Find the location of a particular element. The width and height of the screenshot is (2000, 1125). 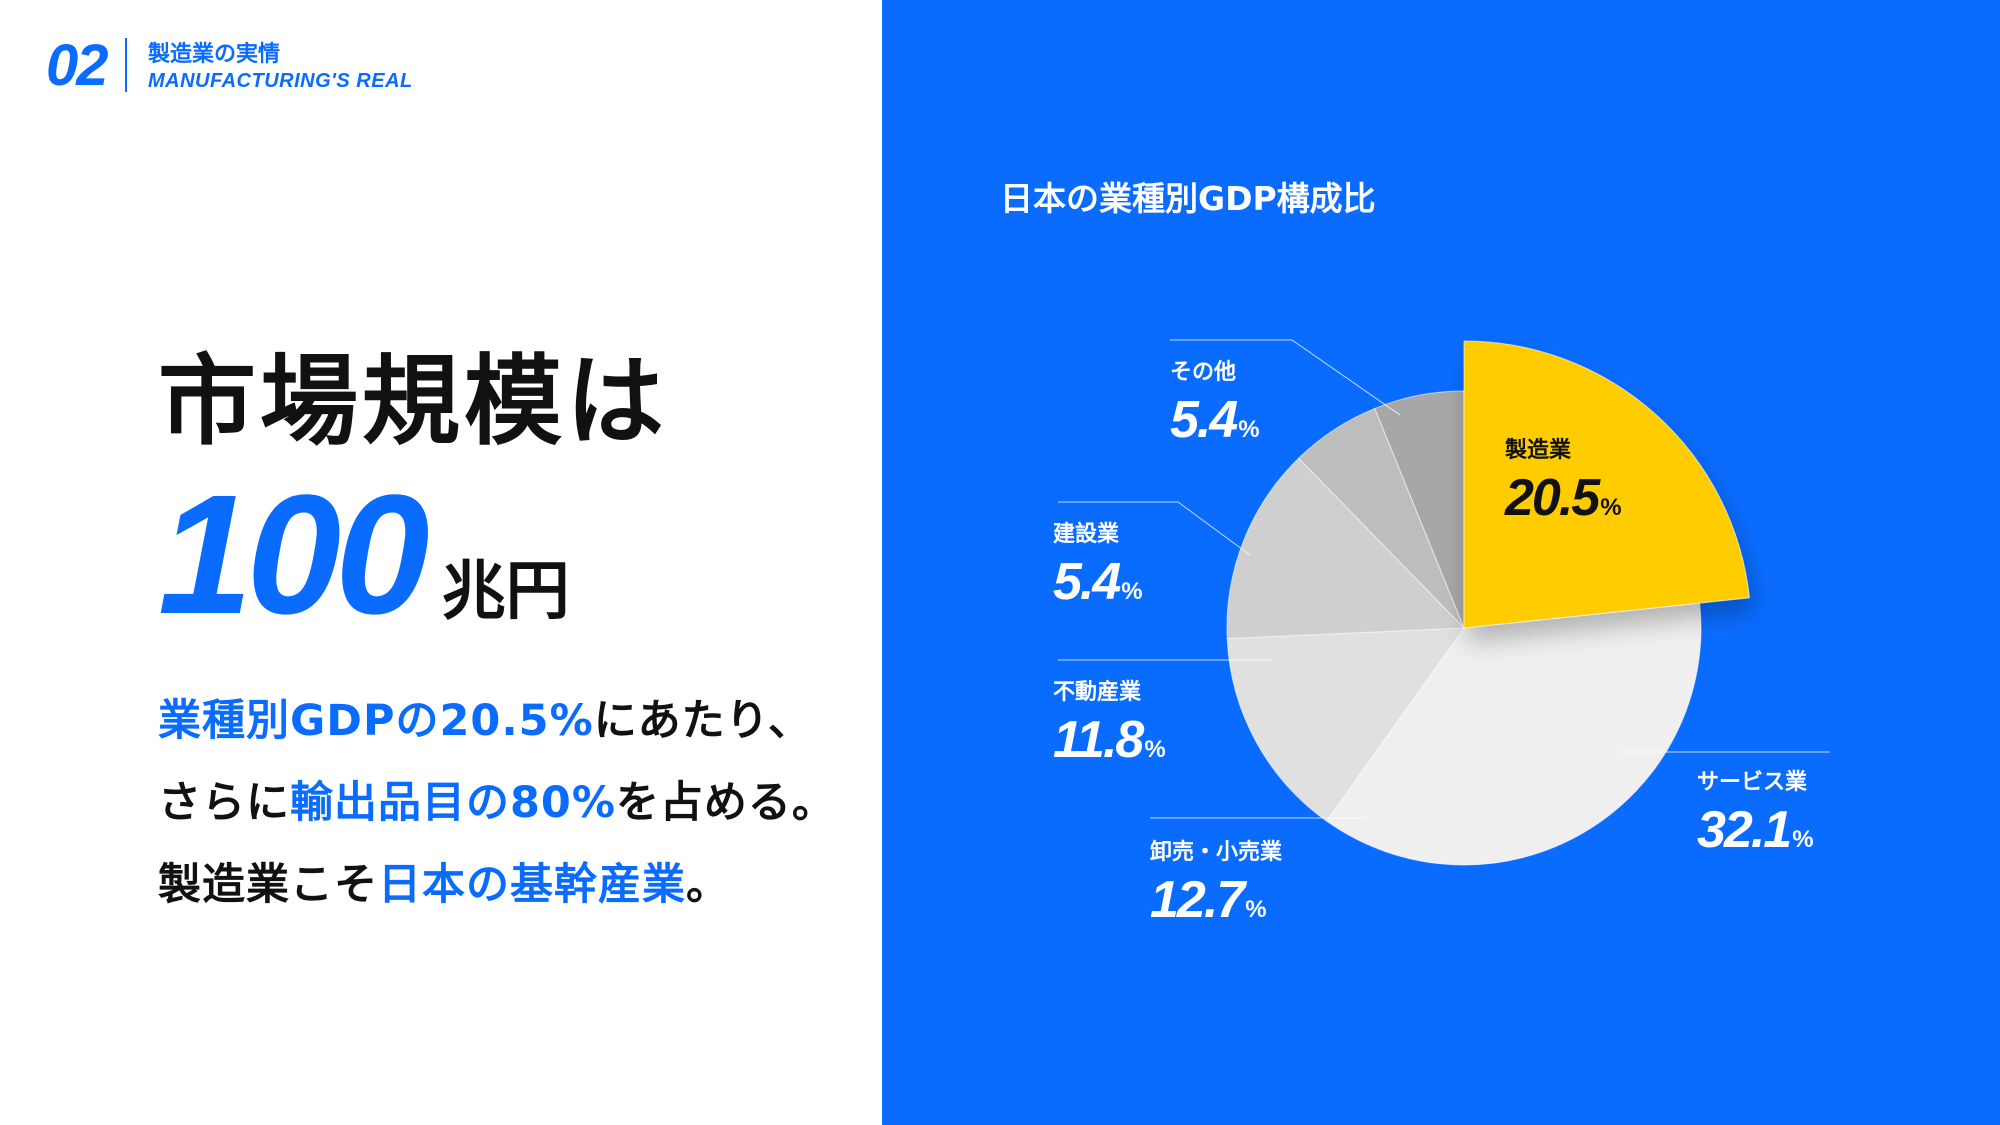

section-title-jp: 製造業の実情 is located at coordinates (214, 54).